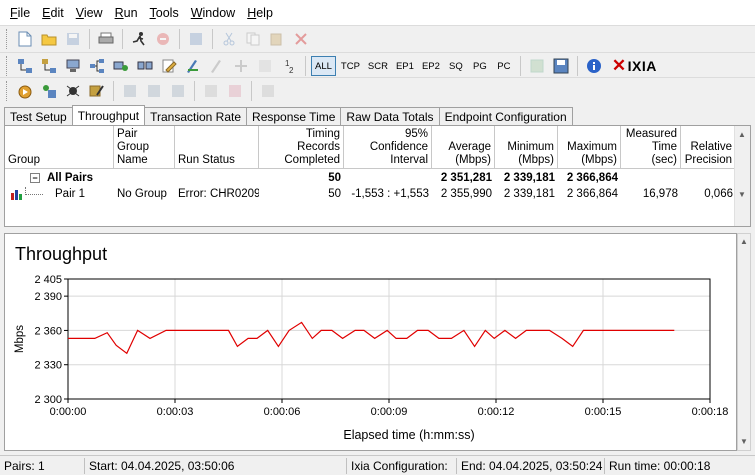 The width and height of the screenshot is (755, 475). Describe the element at coordinates (196, 116) in the screenshot. I see `tab-transaction-rate: Transaction Rate` at that location.